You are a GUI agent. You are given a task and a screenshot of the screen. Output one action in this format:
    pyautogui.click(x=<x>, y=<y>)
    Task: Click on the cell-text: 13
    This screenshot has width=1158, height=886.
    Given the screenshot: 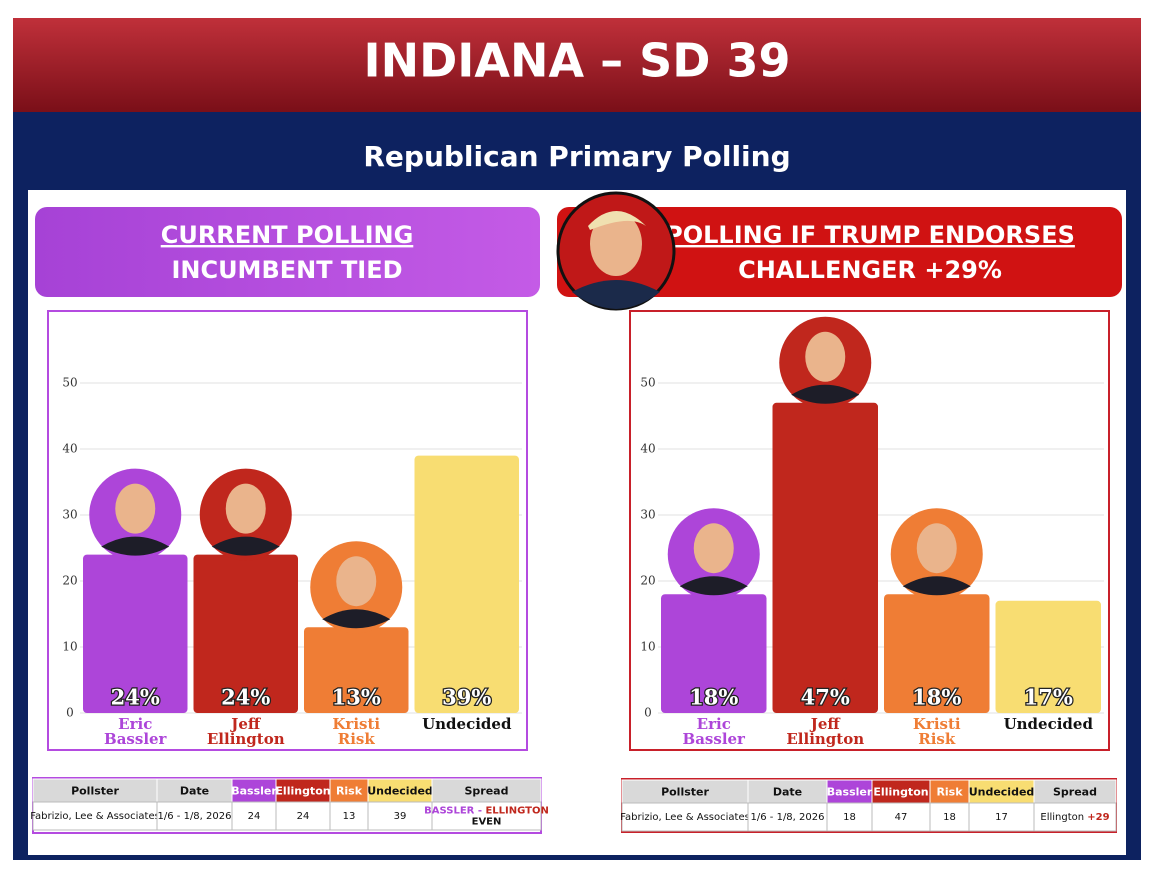 What is the action you would take?
    pyautogui.click(x=349, y=816)
    